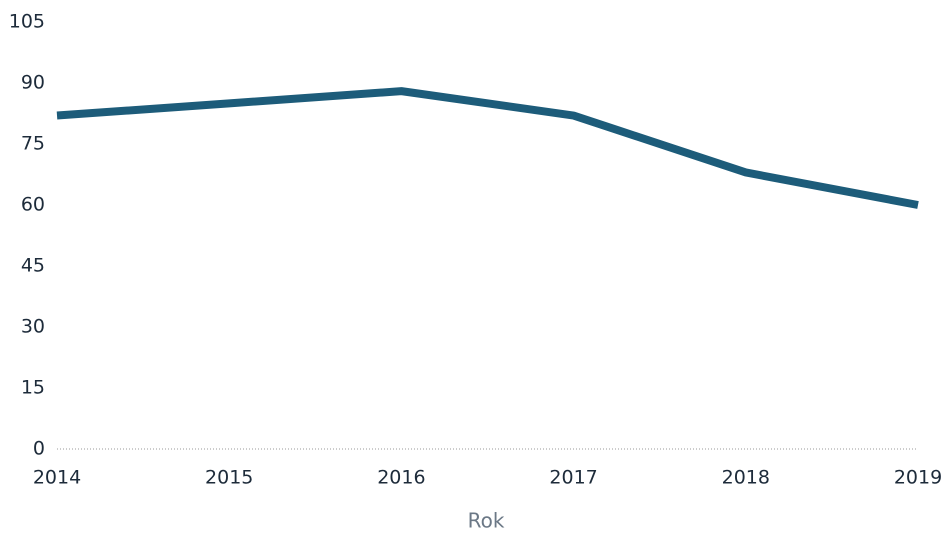  I want to click on x-tick-label: 2018, so click(746, 478).